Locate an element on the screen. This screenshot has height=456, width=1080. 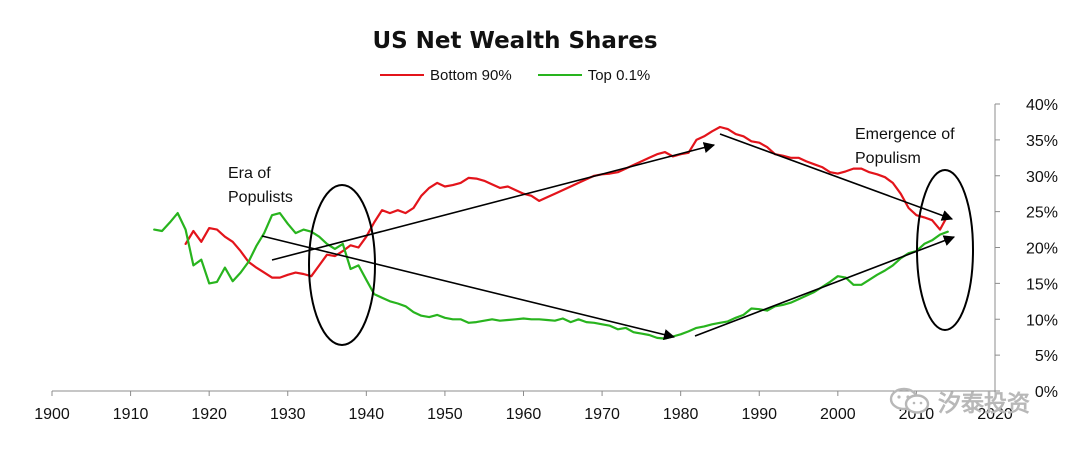
era-oval-right is located at coordinates (945, 250).